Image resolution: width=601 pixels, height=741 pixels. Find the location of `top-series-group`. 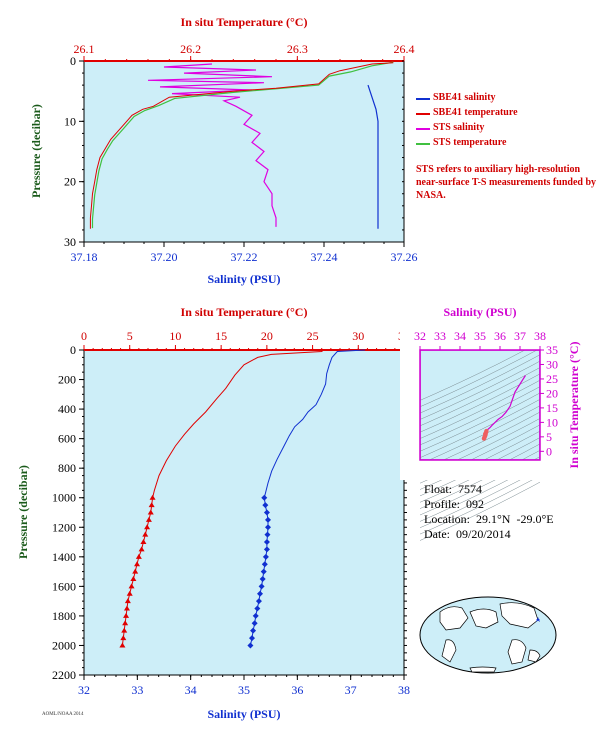

top-series-group is located at coordinates (241, 145).